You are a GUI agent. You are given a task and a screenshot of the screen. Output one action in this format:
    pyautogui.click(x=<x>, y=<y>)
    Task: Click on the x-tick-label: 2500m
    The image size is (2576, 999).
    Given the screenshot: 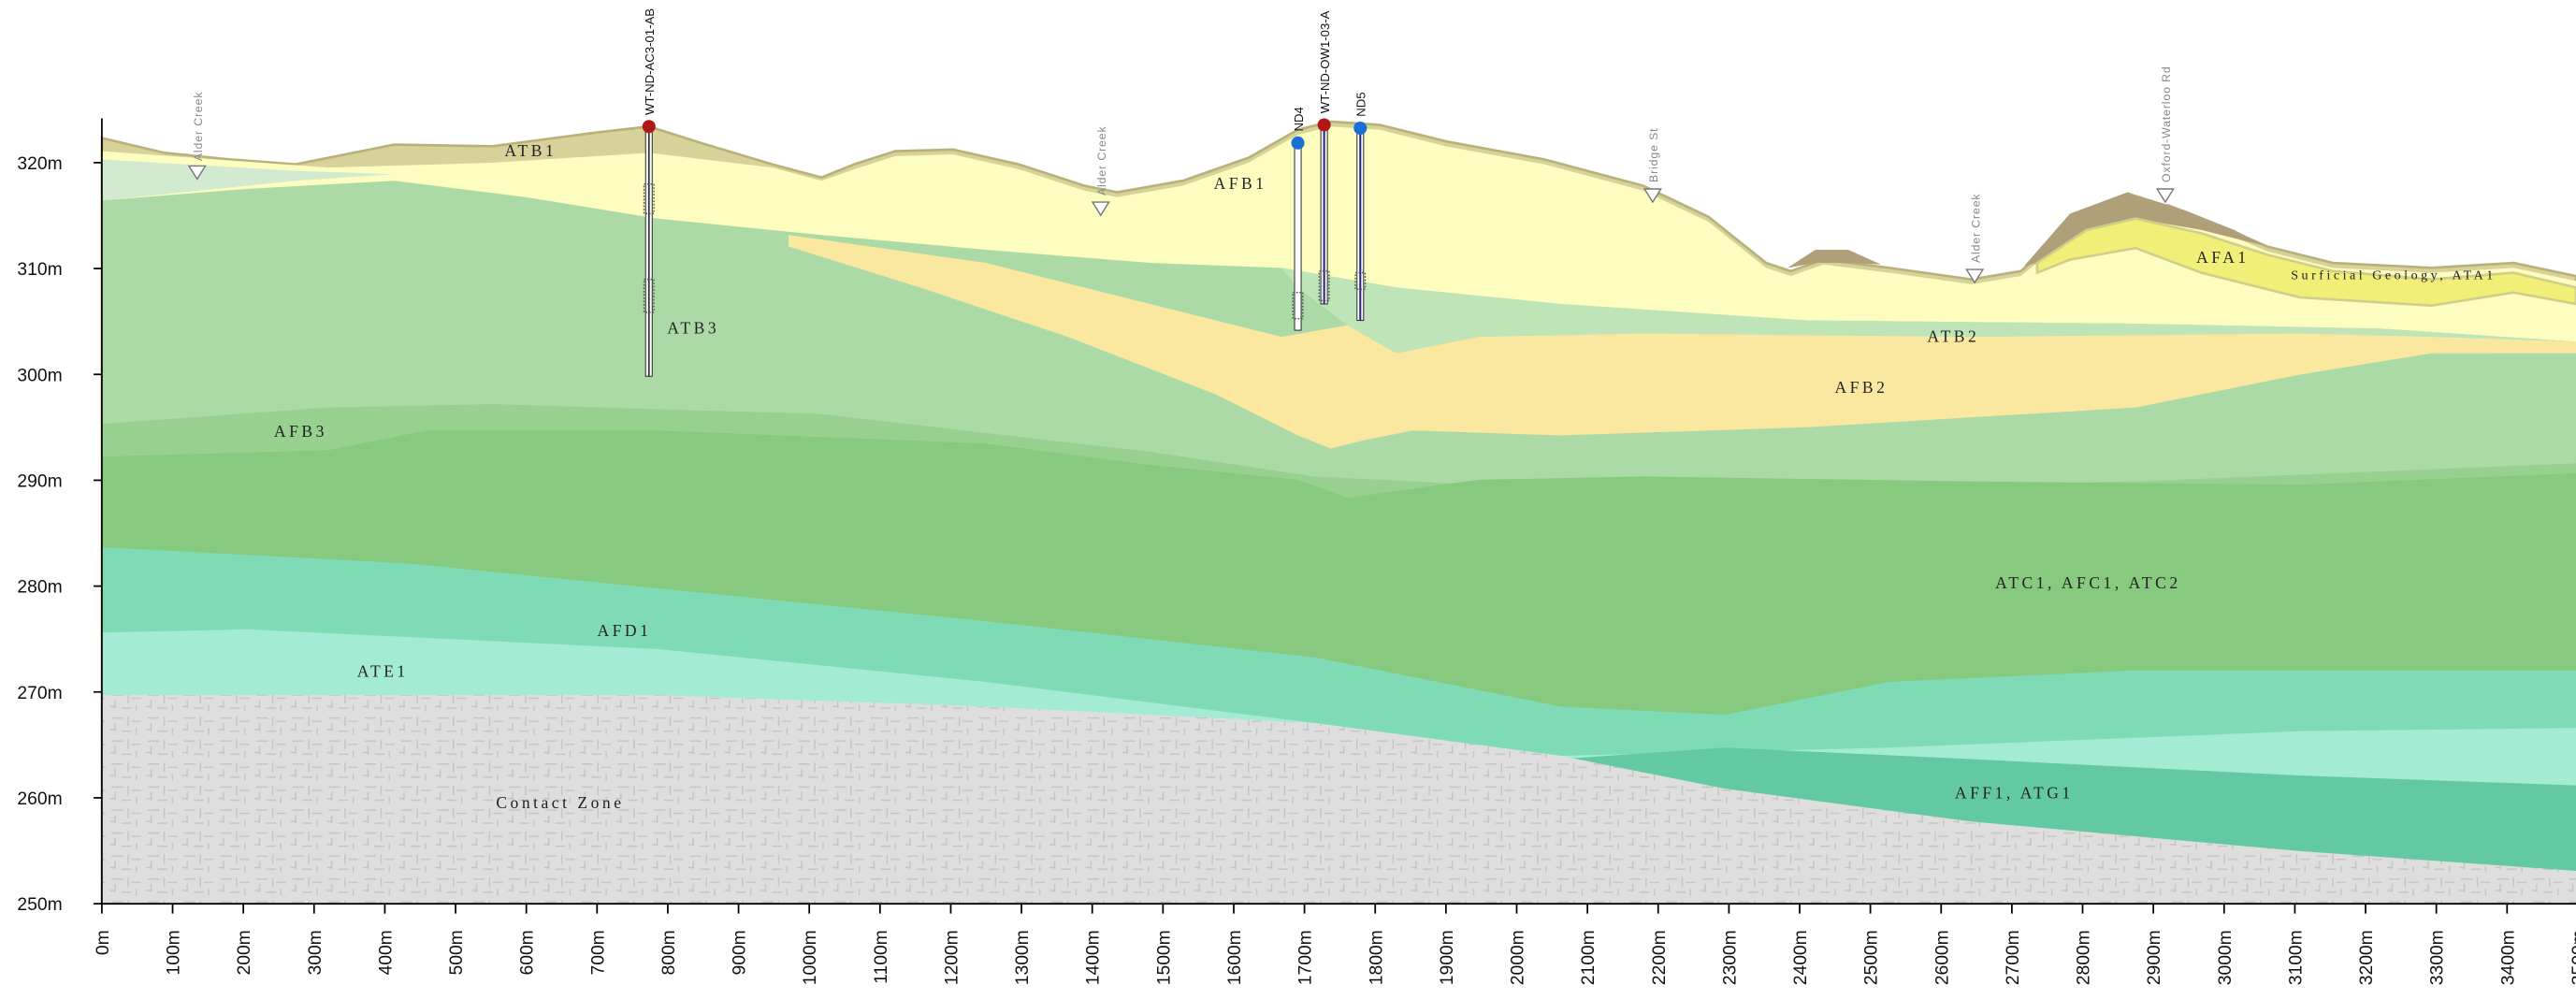 What is the action you would take?
    pyautogui.click(x=1872, y=958)
    